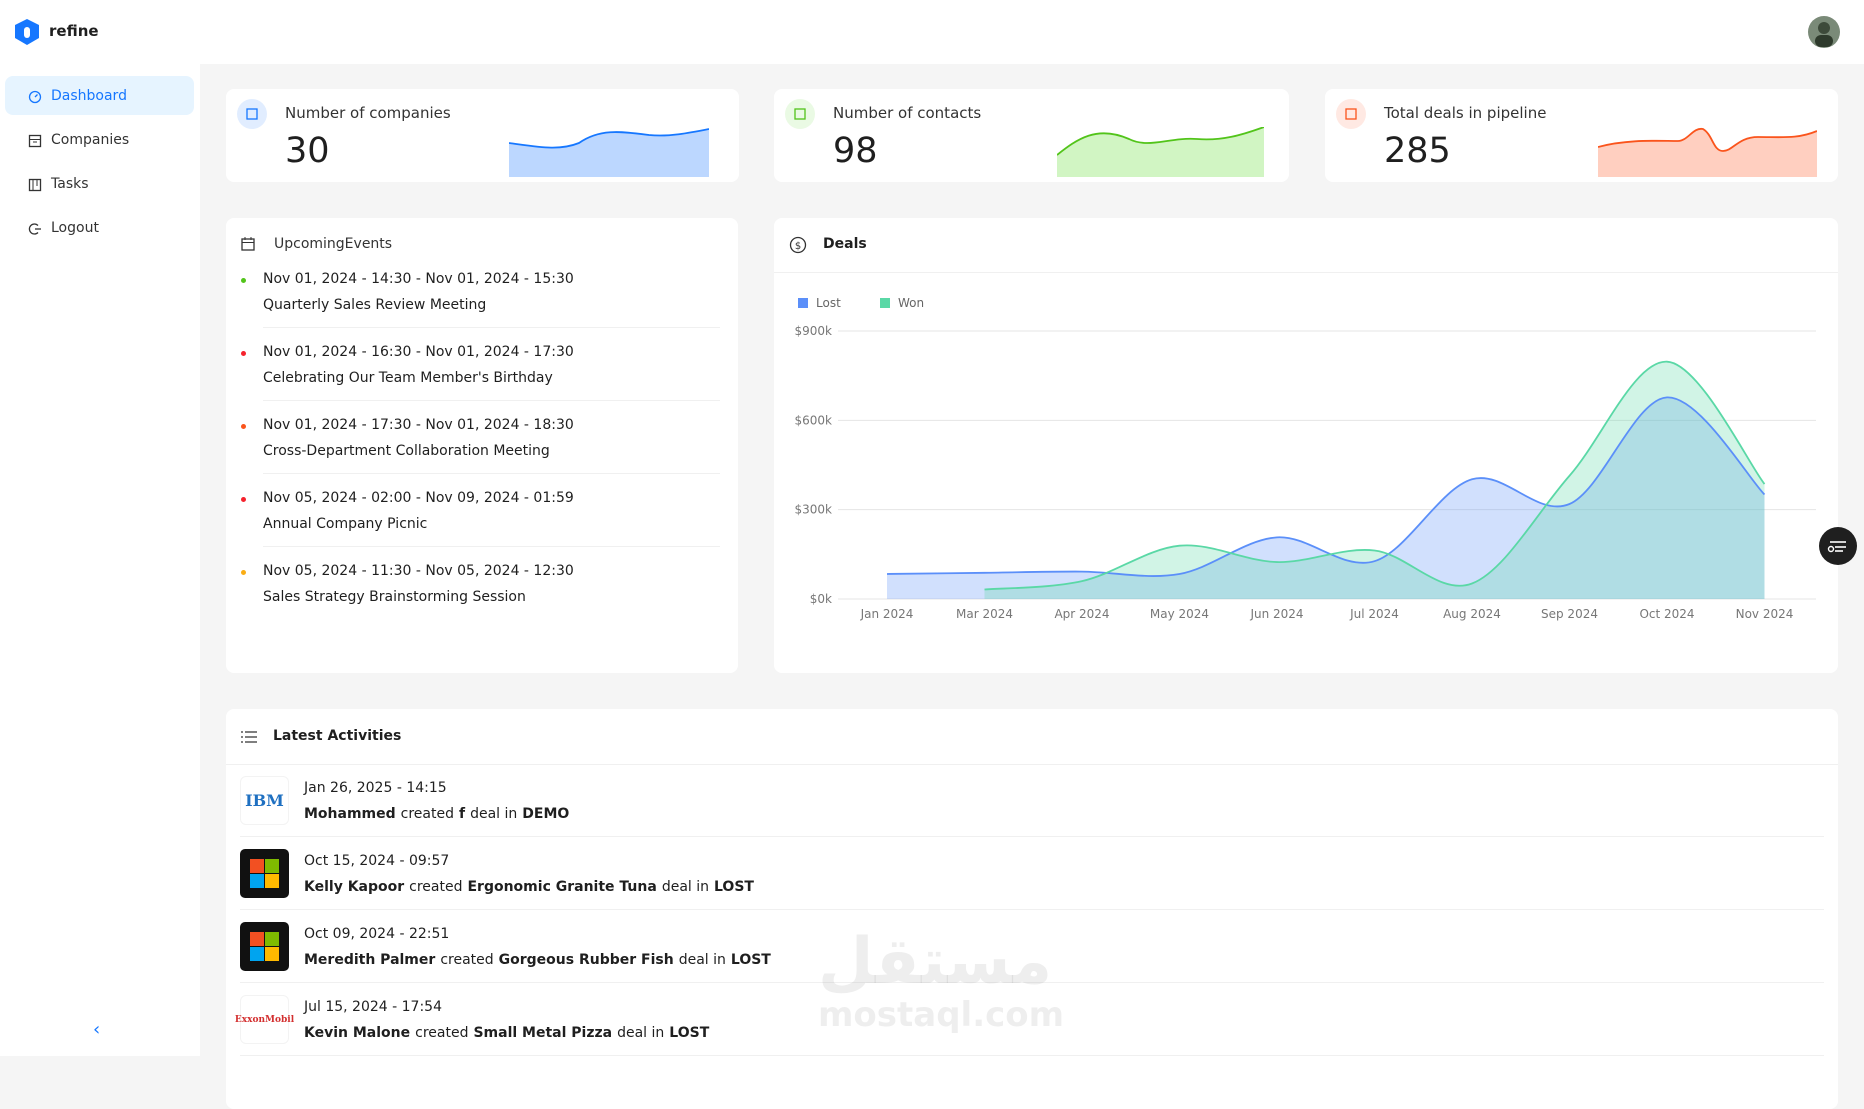 This screenshot has width=1864, height=1109. What do you see at coordinates (74, 31) in the screenshot?
I see `brand-name: refine` at bounding box center [74, 31].